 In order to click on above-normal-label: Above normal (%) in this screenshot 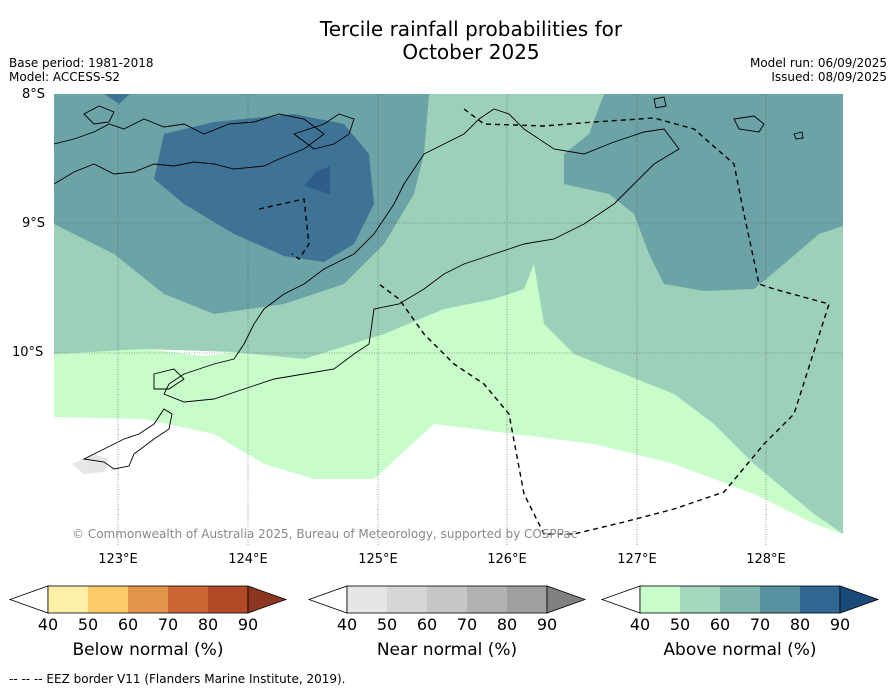, I will do `click(740, 650)`.